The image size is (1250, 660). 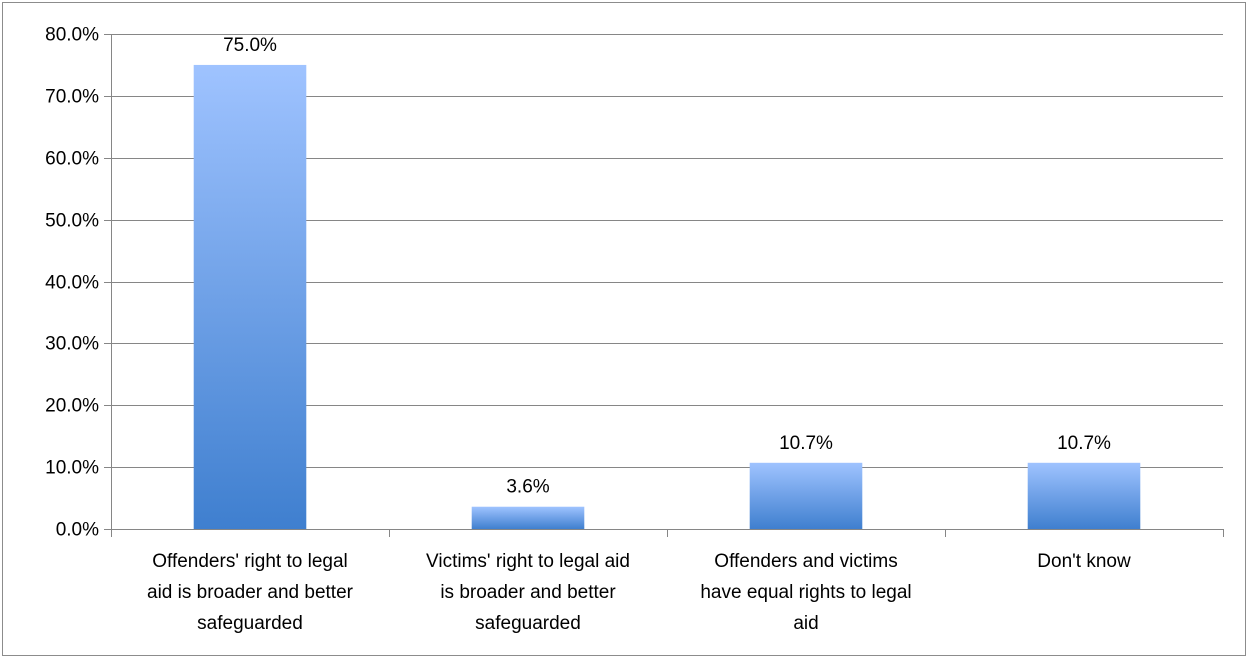 I want to click on y-tick-label: 0.0%, so click(x=77, y=530).